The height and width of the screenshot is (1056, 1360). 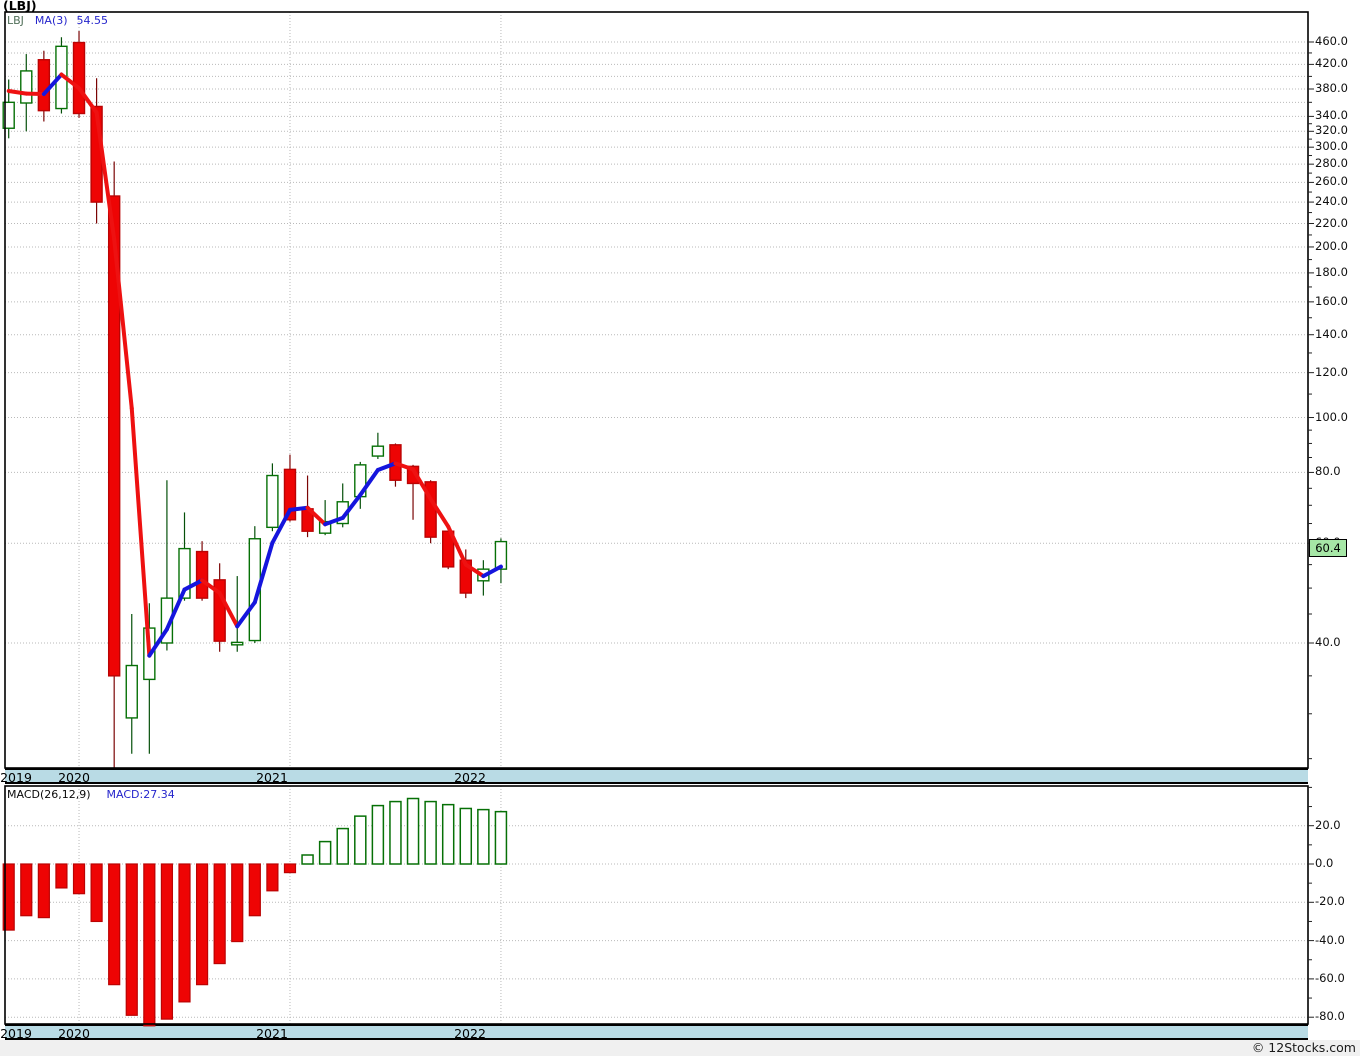 What do you see at coordinates (654, 1032) in the screenshot?
I see `macd-x-axis-band: 2019 2020 2021 2022` at bounding box center [654, 1032].